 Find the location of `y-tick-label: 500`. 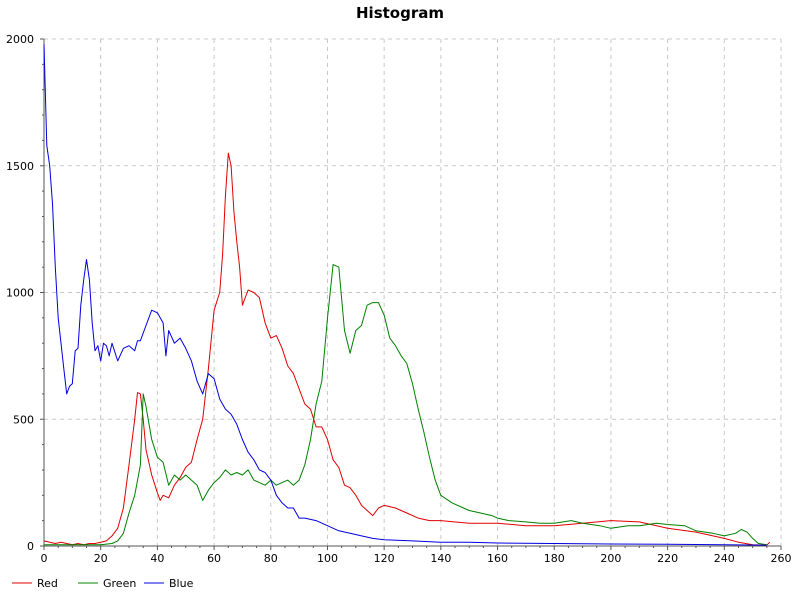

y-tick-label: 500 is located at coordinates (23, 419).